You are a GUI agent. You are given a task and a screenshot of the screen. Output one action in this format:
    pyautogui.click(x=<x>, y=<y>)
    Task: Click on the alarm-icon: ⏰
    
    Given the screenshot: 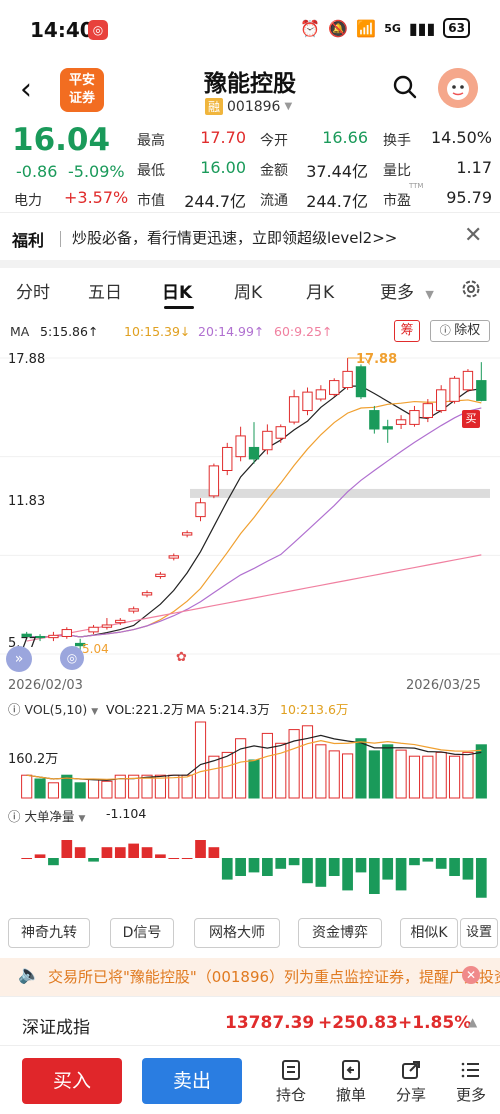 What is the action you would take?
    pyautogui.click(x=310, y=28)
    